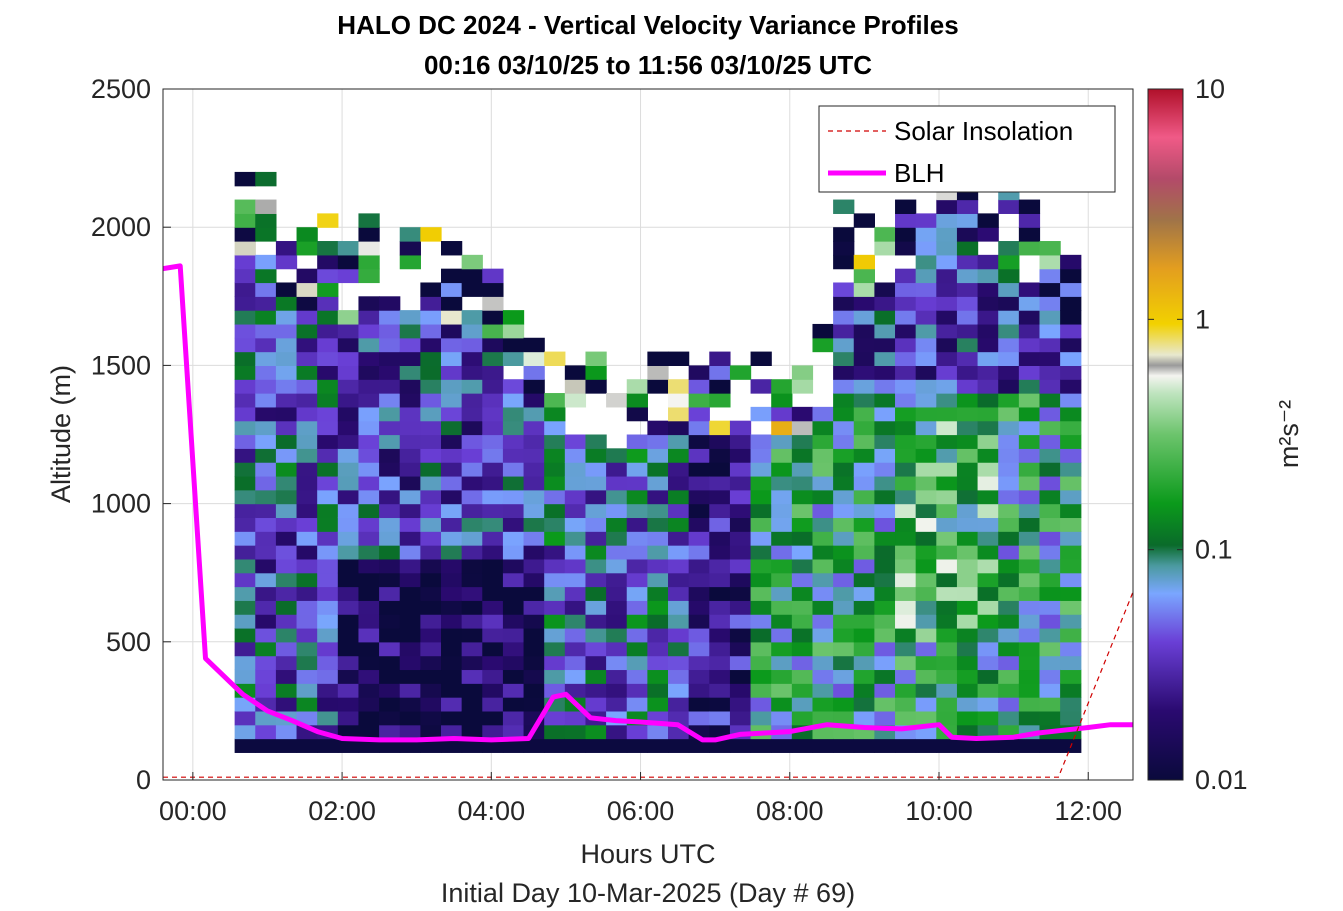 Image resolution: width=1343 pixels, height=911 pixels. I want to click on x-tick-label: 12:00, so click(1088, 811).